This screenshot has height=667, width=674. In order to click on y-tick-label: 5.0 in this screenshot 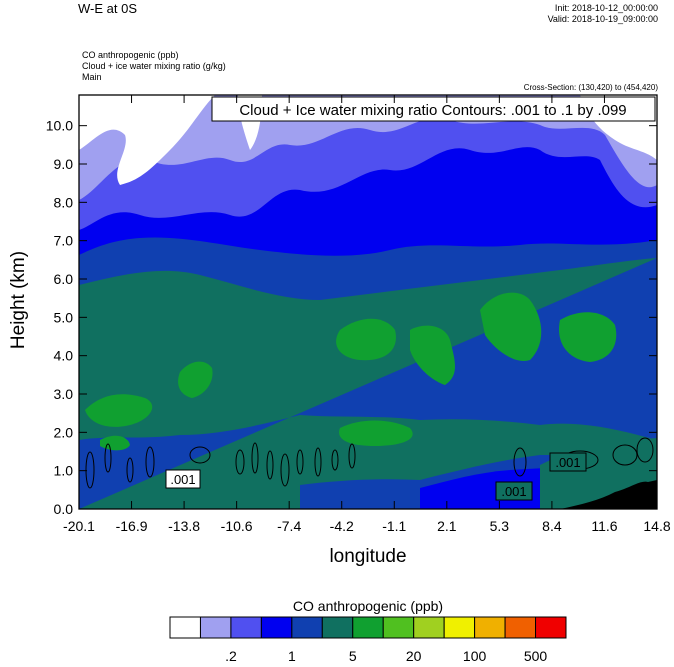, I will do `click(64, 317)`.